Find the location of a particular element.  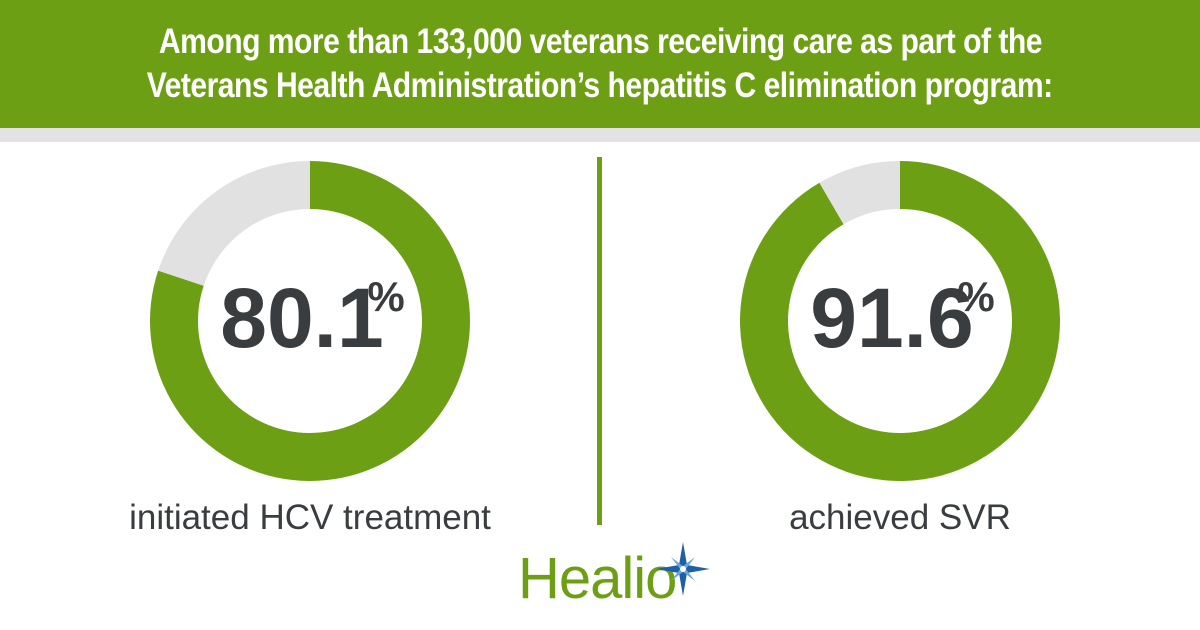

logo-wordmark: Healio is located at coordinates (597, 578).